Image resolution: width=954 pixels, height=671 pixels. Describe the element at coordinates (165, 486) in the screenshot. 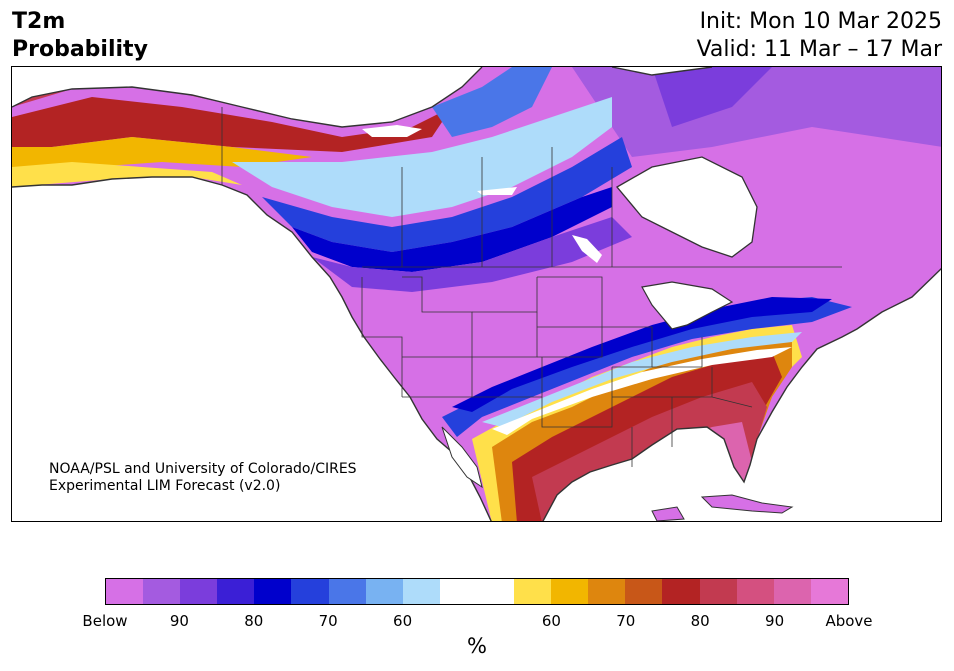

I see `credit-line-2: Experimental LIM Forecast (v2.0)` at that location.